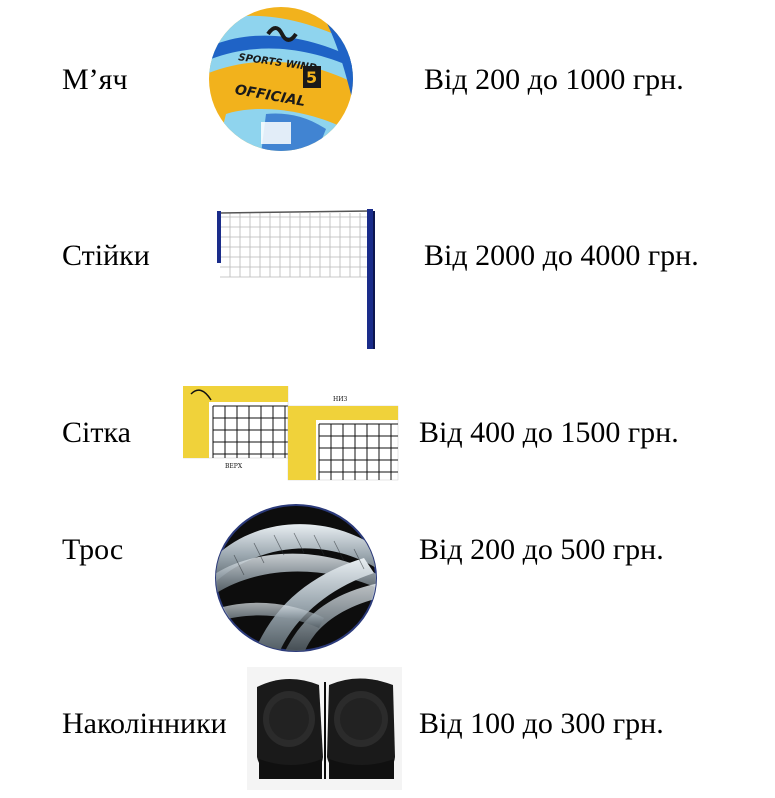 The width and height of the screenshot is (775, 798). Describe the element at coordinates (106, 255) in the screenshot. I see `item-label-poles: Стійки` at that location.